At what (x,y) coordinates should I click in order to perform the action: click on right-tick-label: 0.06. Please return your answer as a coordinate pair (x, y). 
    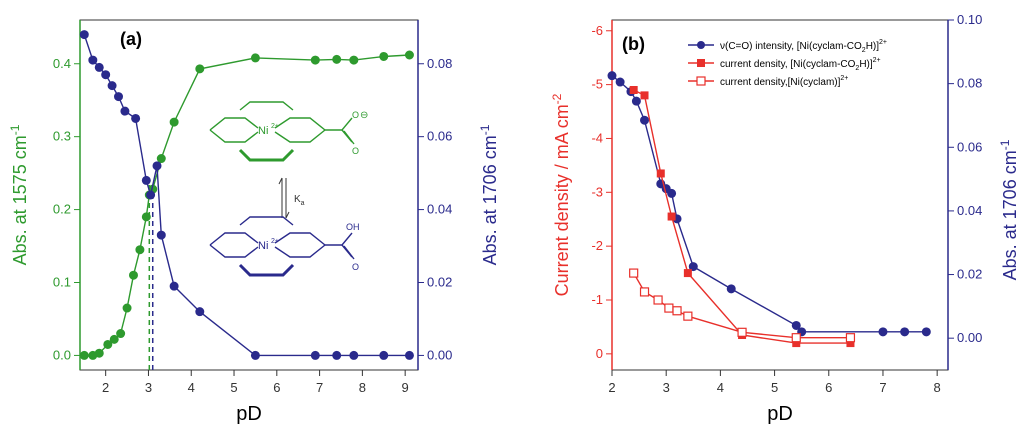
    Looking at the image, I should click on (969, 146).